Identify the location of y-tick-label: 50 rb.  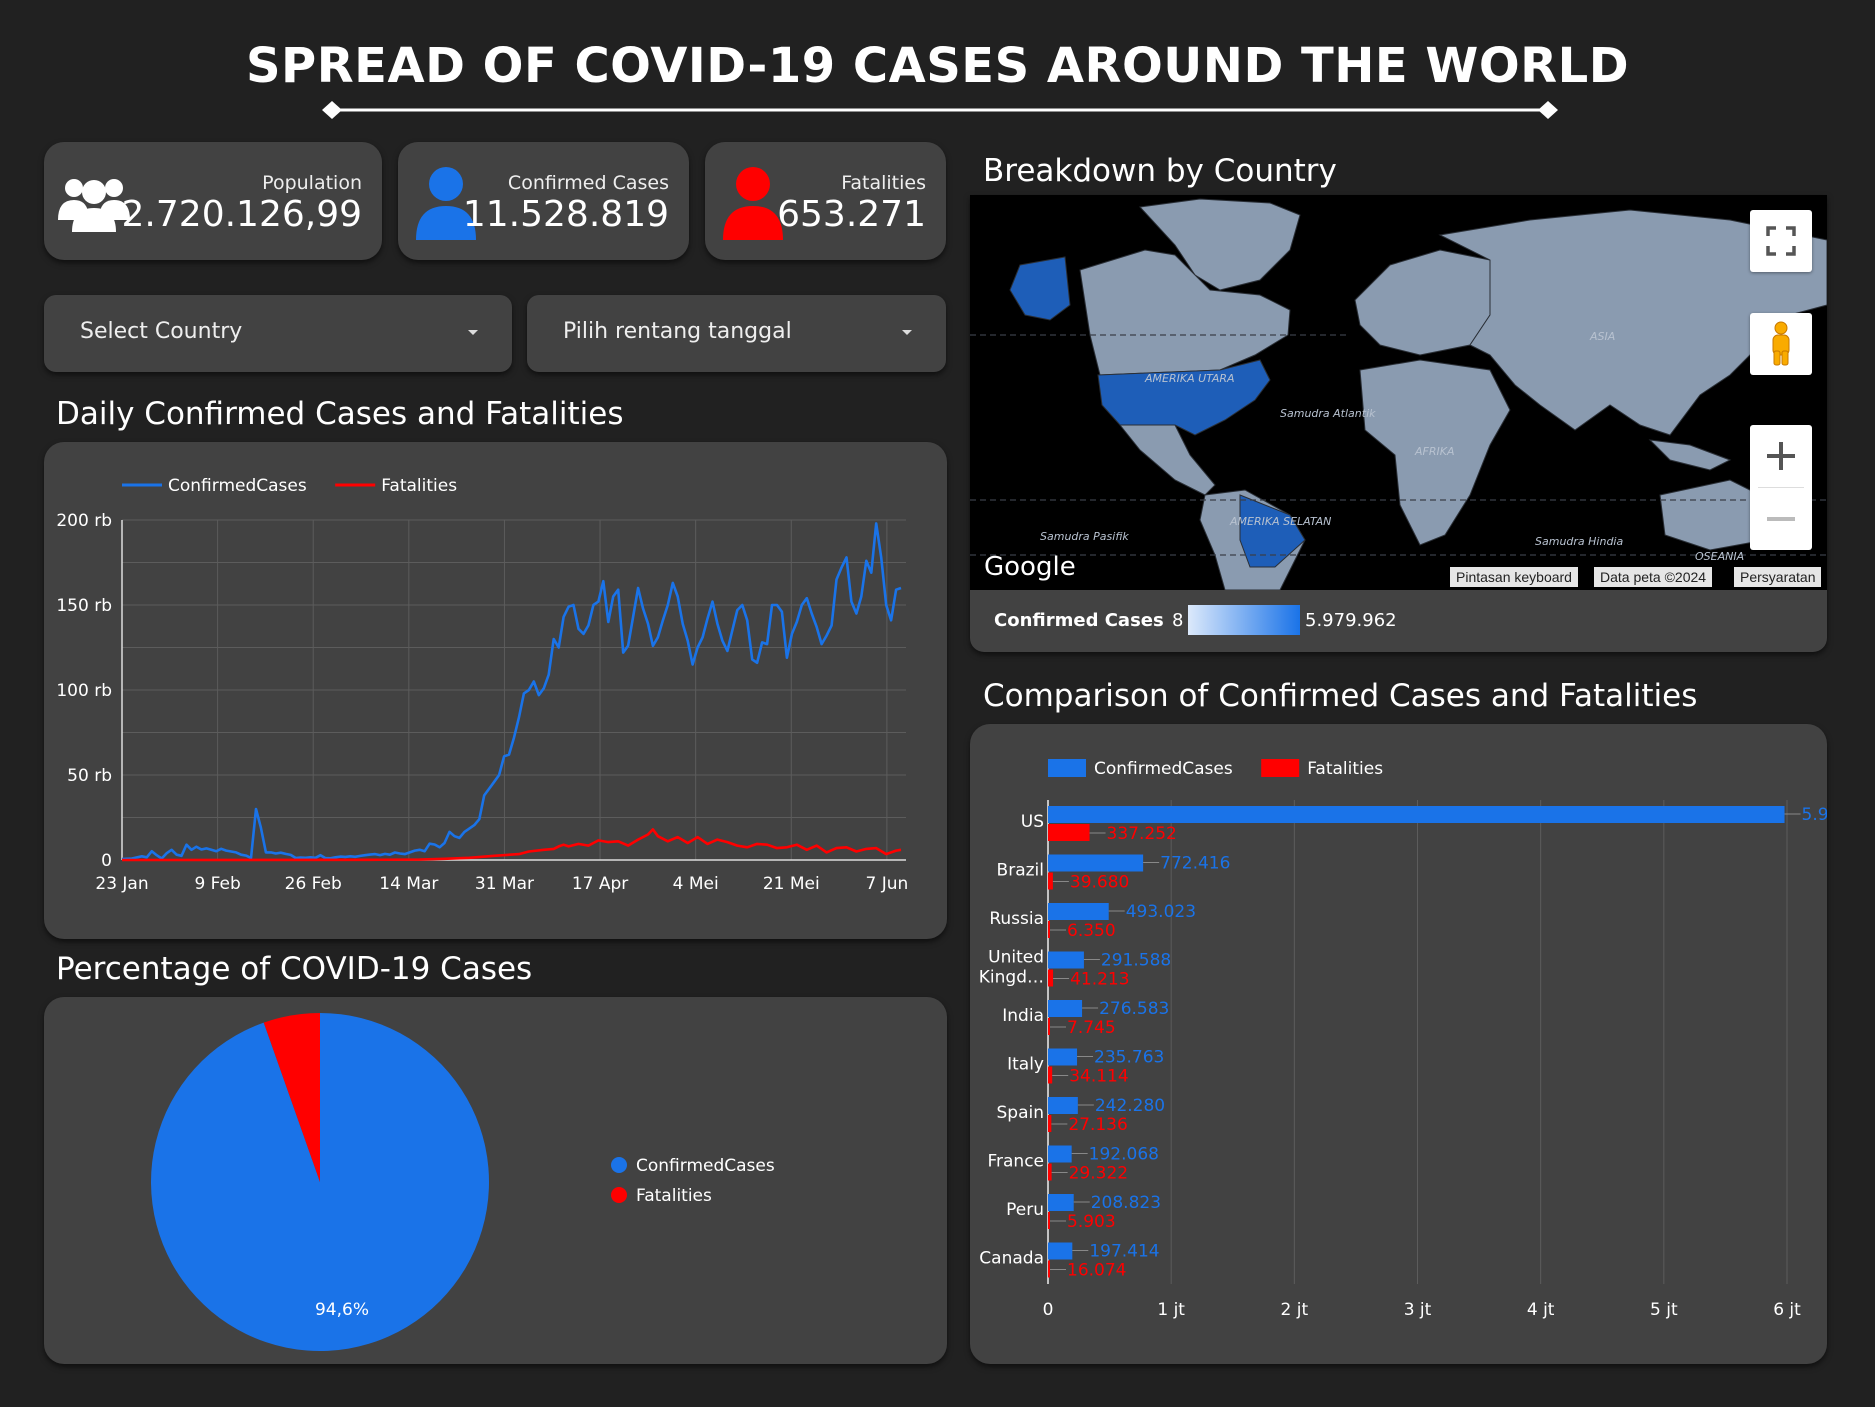
(89, 776).